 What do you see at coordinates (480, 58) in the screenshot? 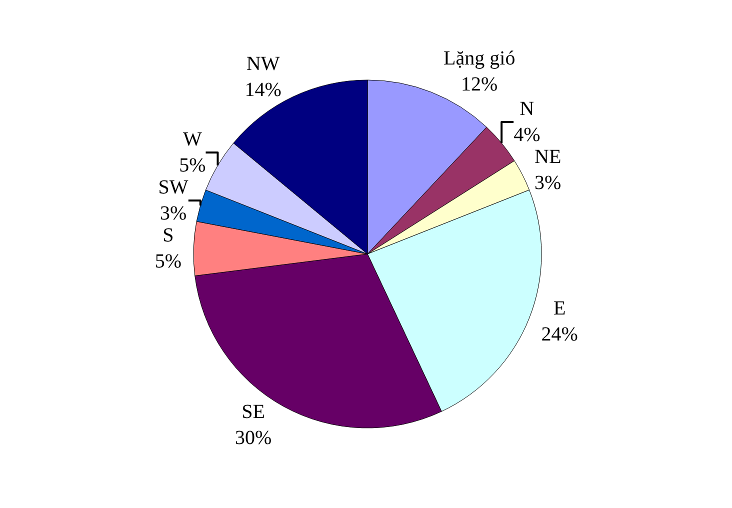
I see `slice-label: Lặng gió` at bounding box center [480, 58].